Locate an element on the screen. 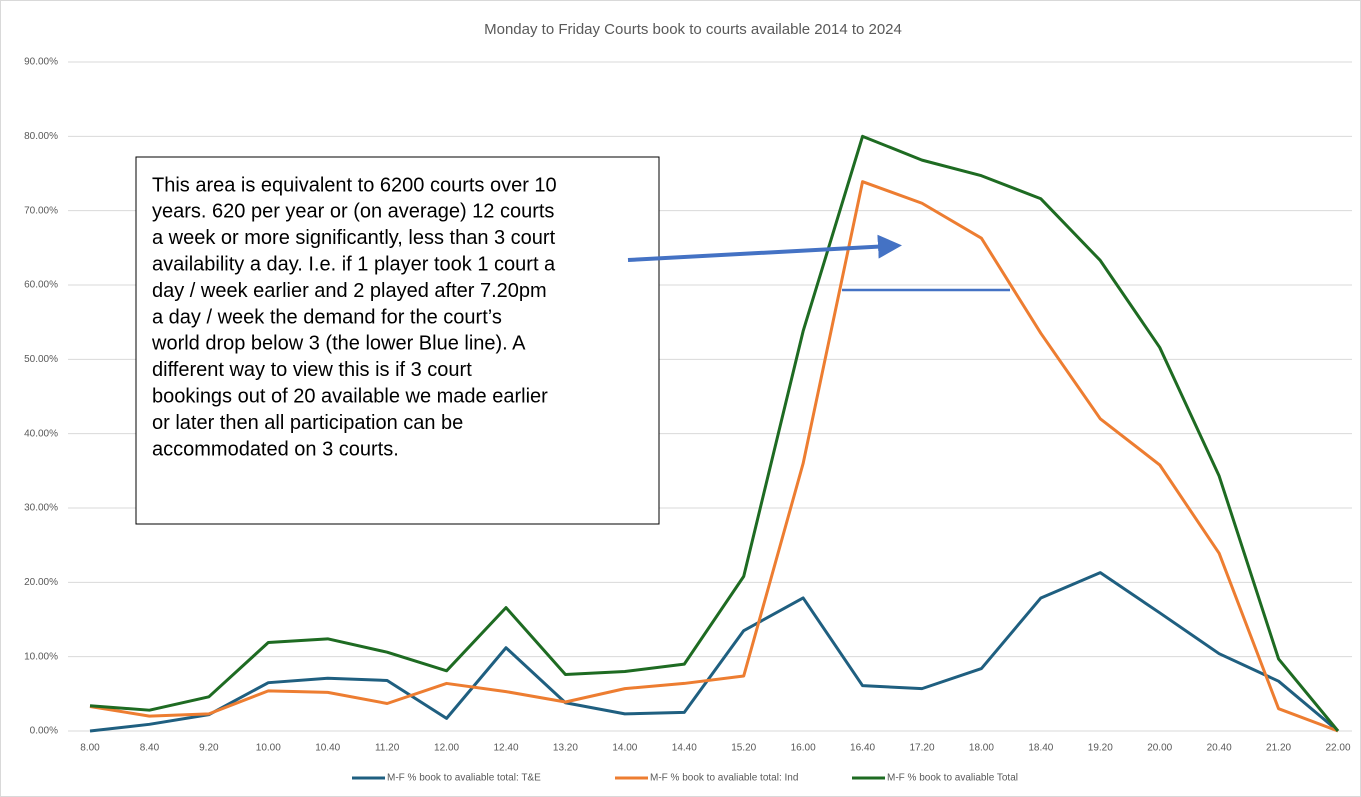  annotation-text: or later then all participation can be is located at coordinates (307, 423).